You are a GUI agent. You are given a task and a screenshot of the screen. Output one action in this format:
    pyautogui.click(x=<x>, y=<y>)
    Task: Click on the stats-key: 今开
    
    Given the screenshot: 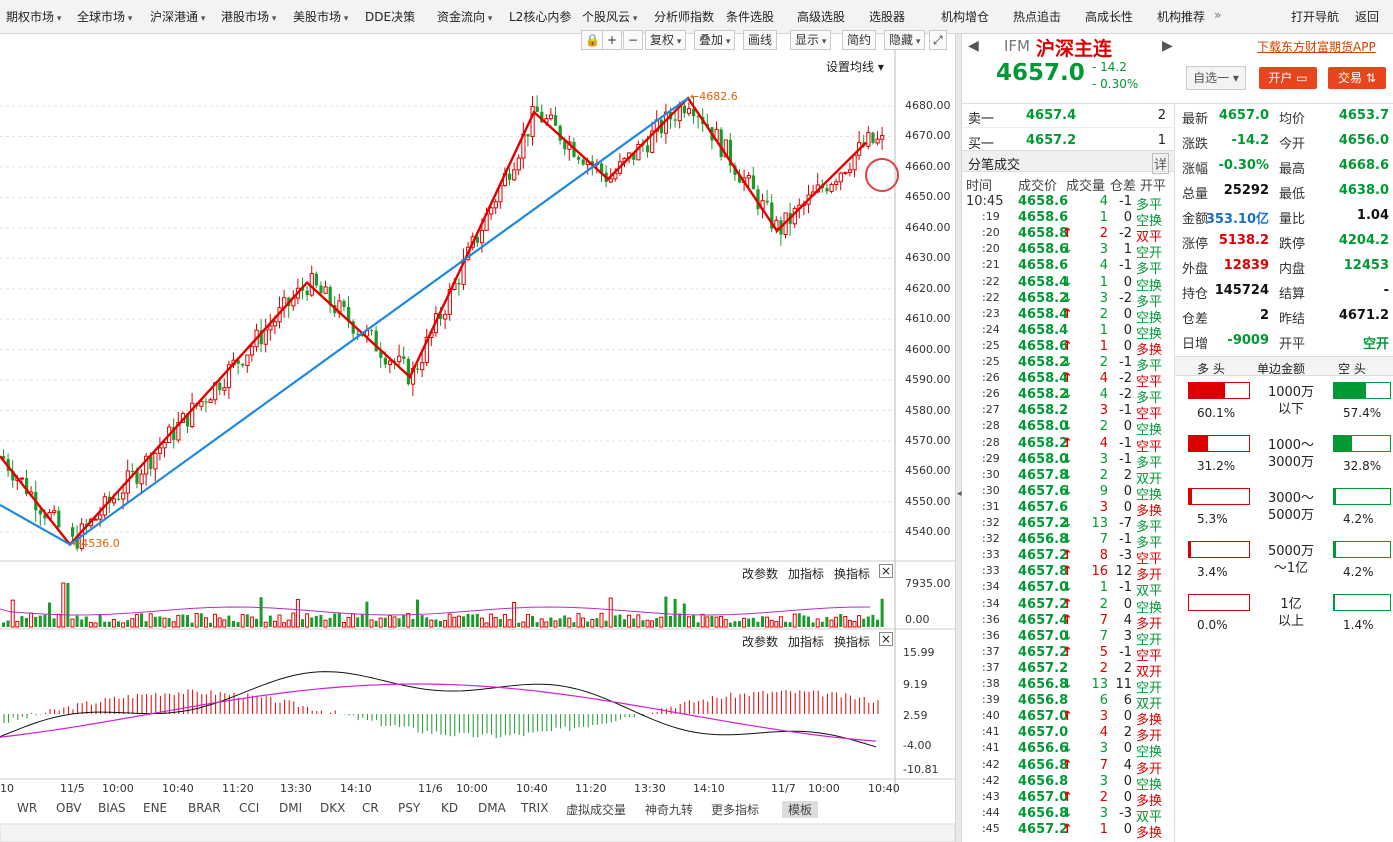 What is the action you would take?
    pyautogui.click(x=1292, y=144)
    